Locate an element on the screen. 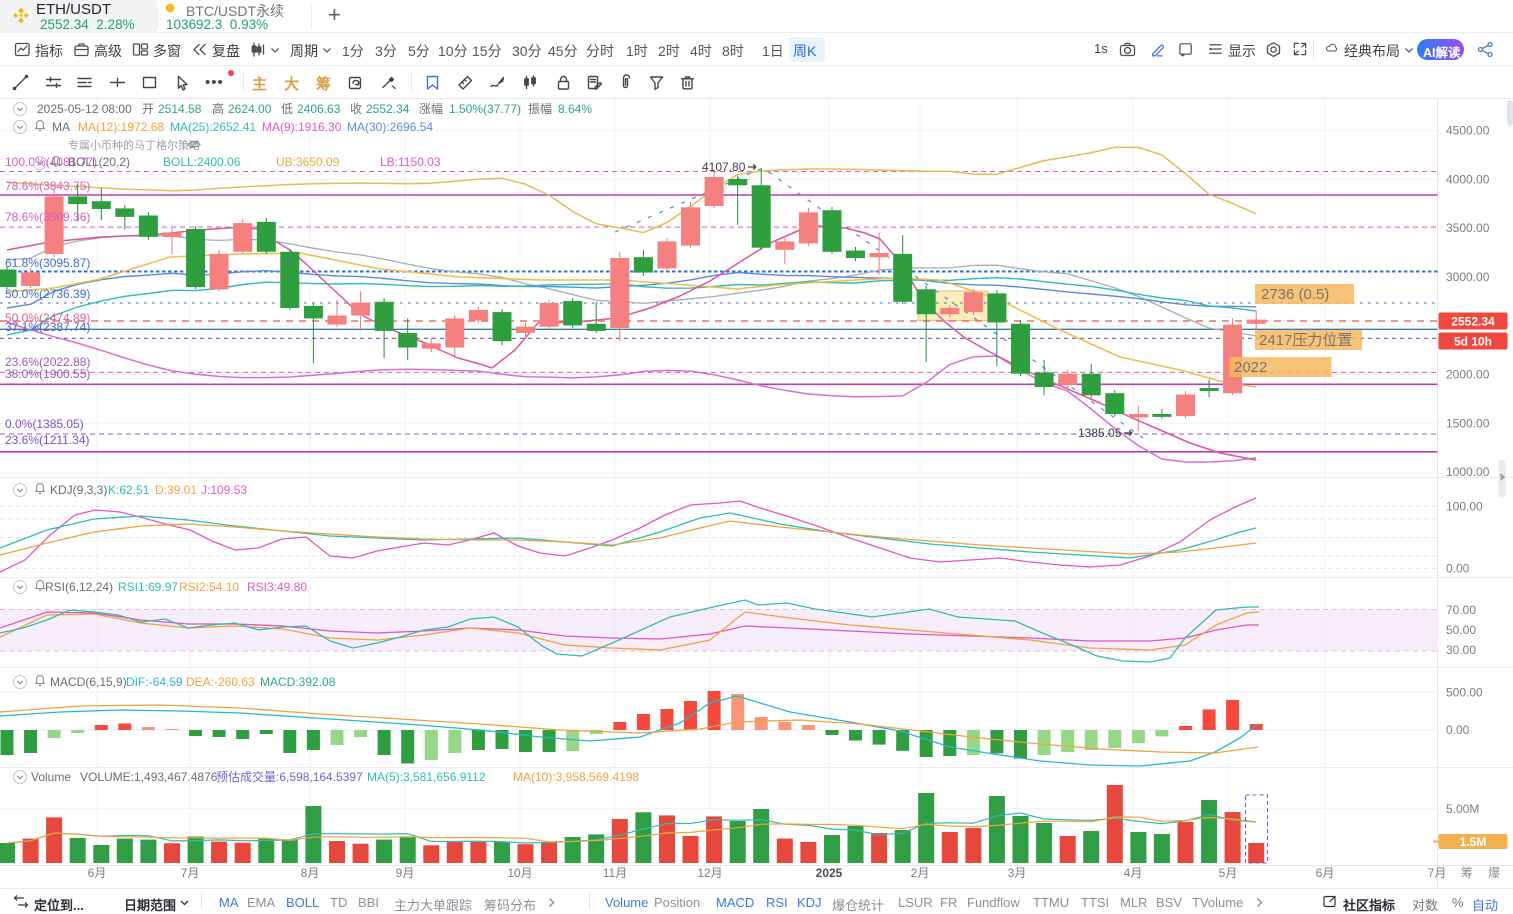 The width and height of the screenshot is (1513, 914). svg-text: 2000.00 is located at coordinates (1468, 375).